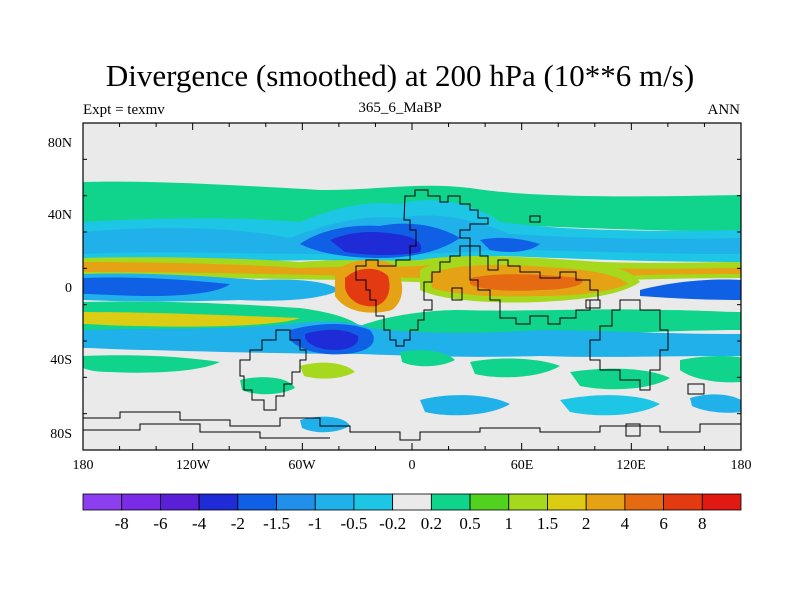 This screenshot has width=800, height=600. Describe the element at coordinates (191, 319) in the screenshot. I see `contour-positive-south-core` at that location.